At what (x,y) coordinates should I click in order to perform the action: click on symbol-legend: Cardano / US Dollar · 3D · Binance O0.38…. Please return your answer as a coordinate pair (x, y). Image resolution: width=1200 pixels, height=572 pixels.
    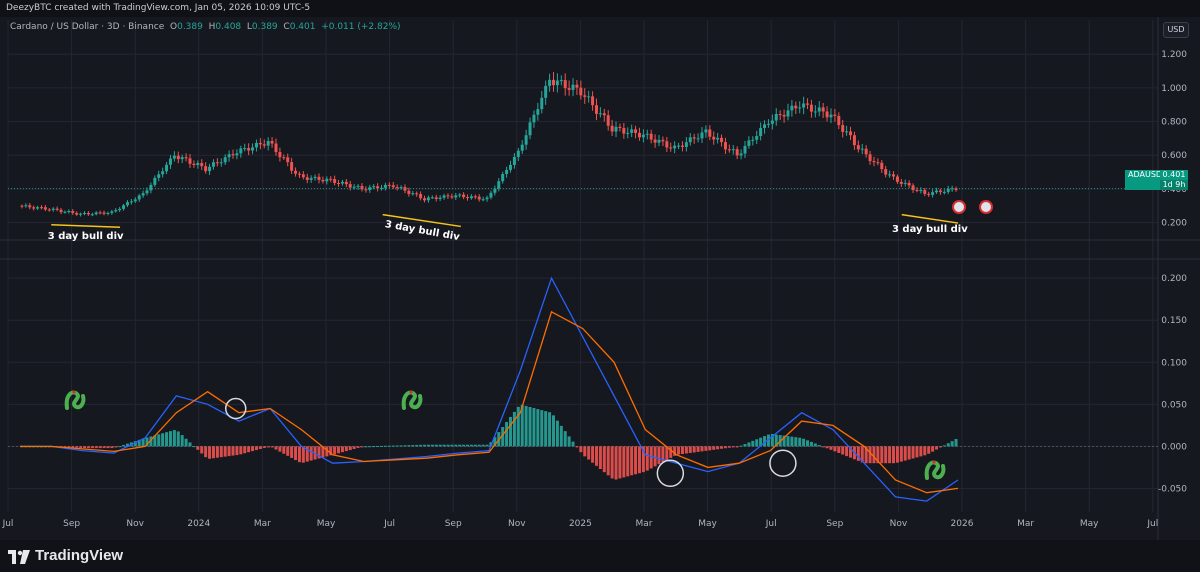
    Looking at the image, I should click on (205, 27).